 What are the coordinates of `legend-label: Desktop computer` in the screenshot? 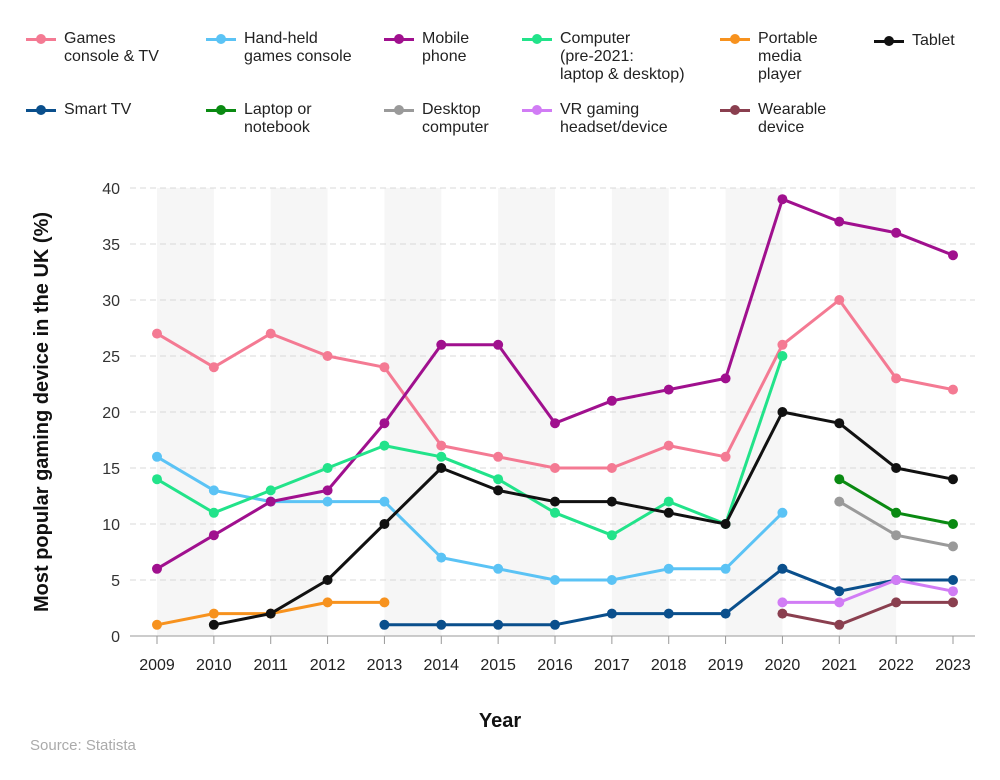 It's located at (455, 118).